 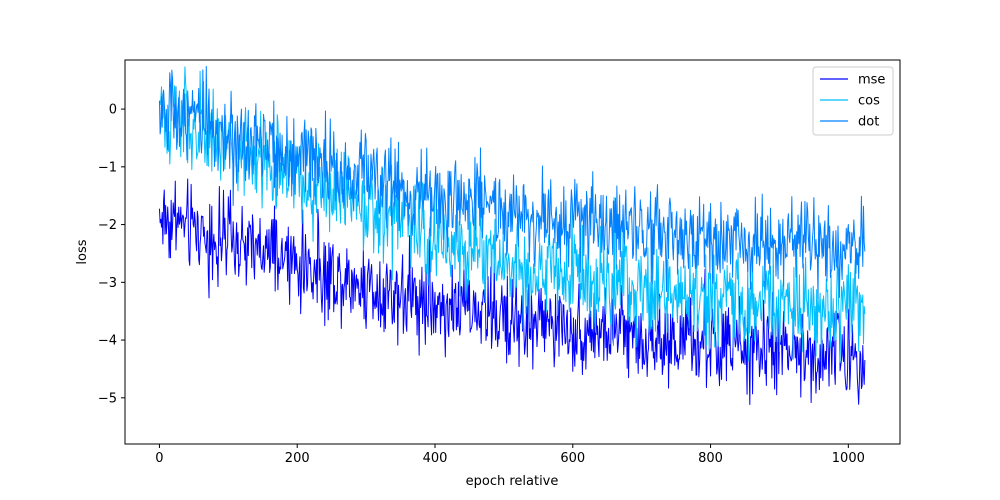 I want to click on x-tick-label: 600, so click(x=572, y=458).